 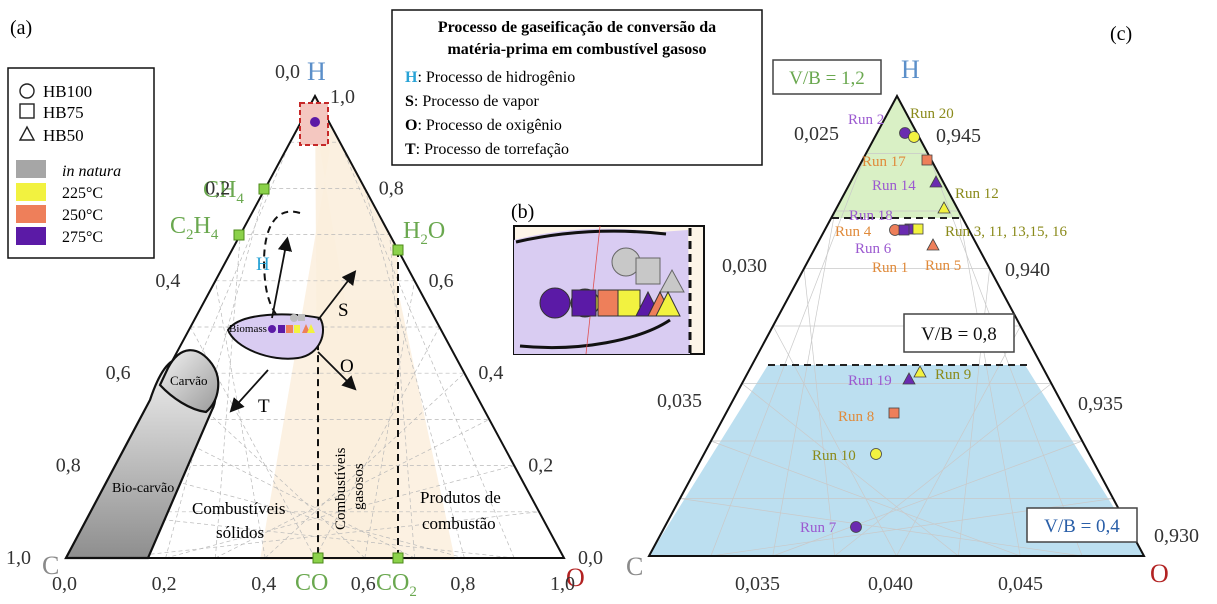 What do you see at coordinates (487, 149) in the screenshot?
I see `process-item-t: T: Processo de torrefação` at bounding box center [487, 149].